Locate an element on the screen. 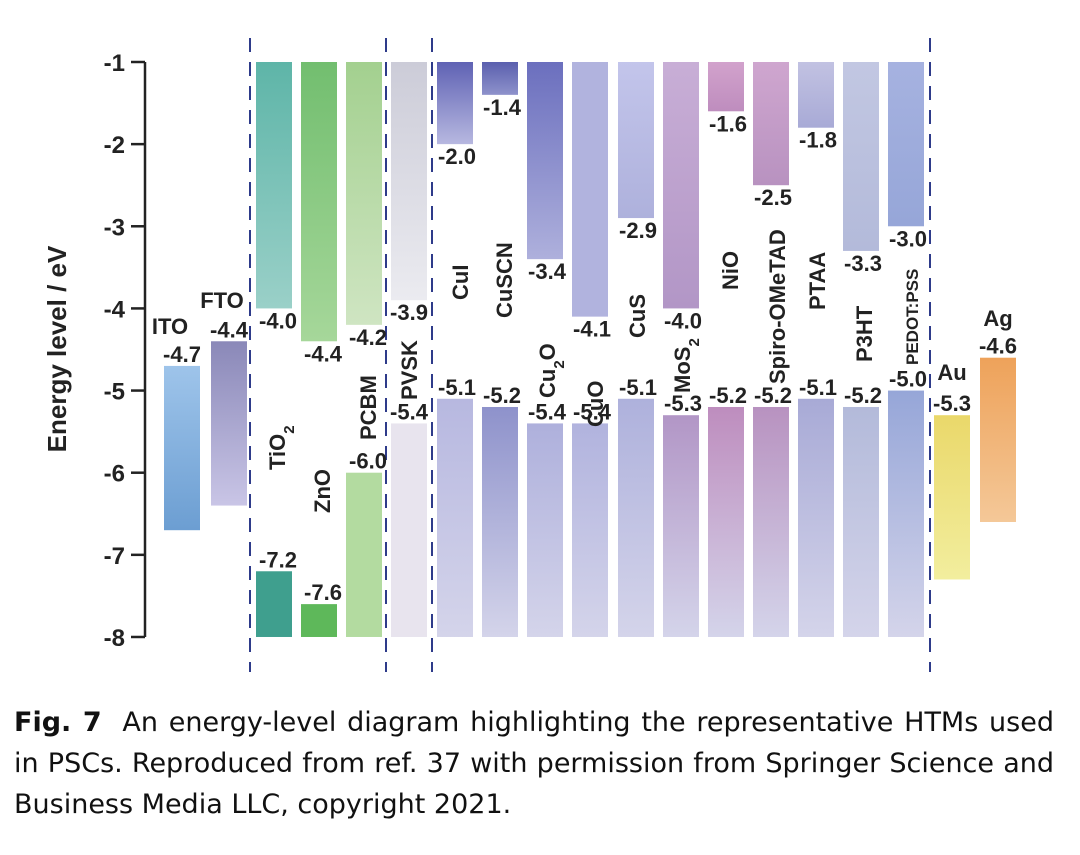  perovskite-cb-label: -3.9 is located at coordinates (409, 312).